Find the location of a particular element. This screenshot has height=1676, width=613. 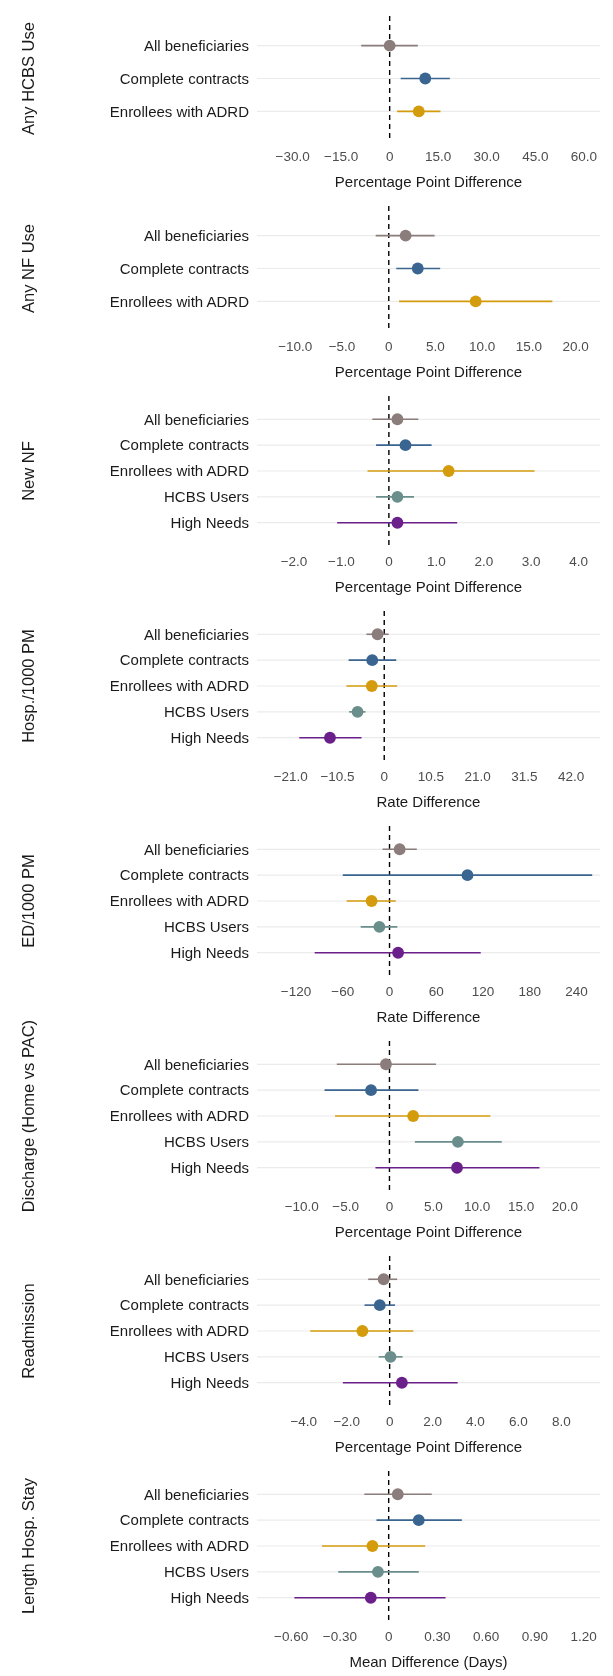

x-tick-label: 45.0 is located at coordinates (535, 156).